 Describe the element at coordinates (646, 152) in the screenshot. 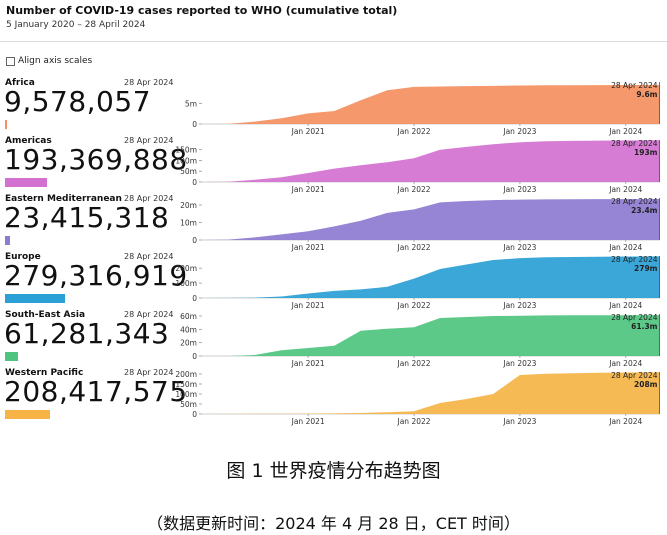

I see `latest-value-label: 193m` at that location.